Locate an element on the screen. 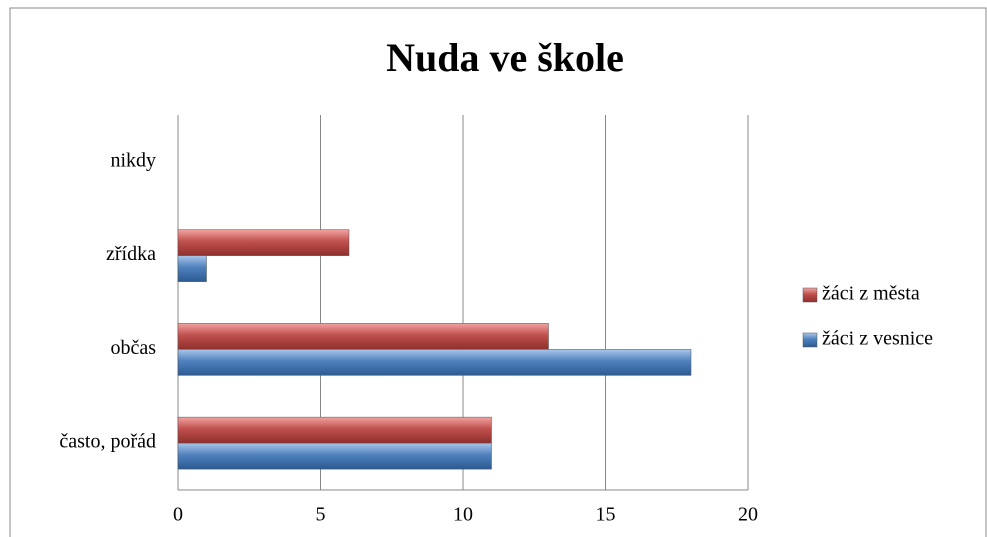 This screenshot has width=987, height=537. y-tick-label: občas is located at coordinates (133, 348).